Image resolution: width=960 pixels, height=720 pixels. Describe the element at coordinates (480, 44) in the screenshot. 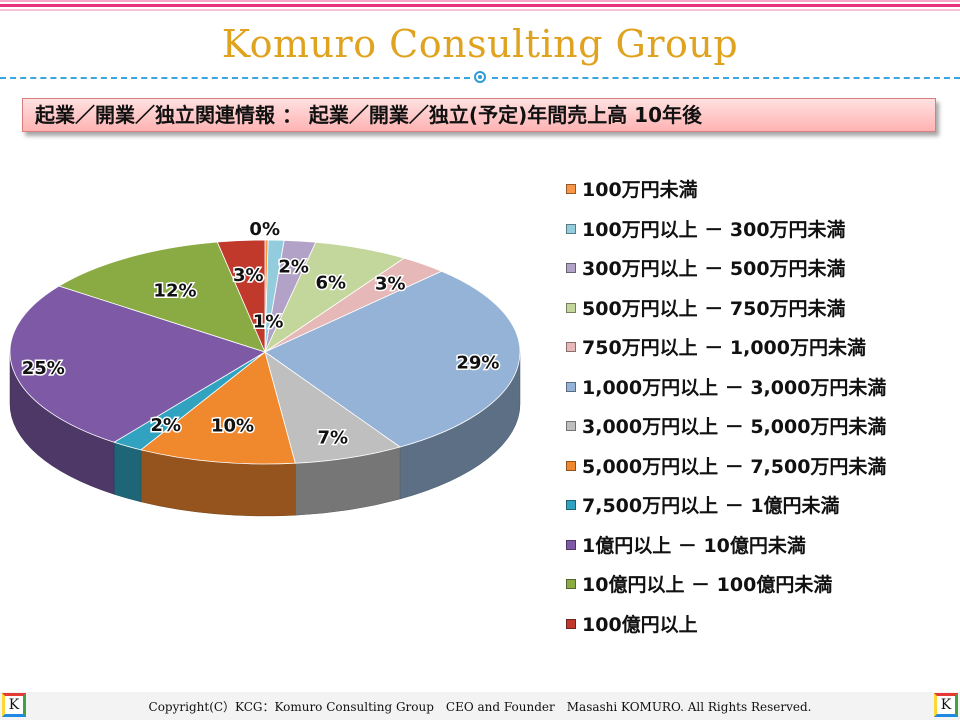

I see `brand-title: Komuro Consulting Group` at that location.